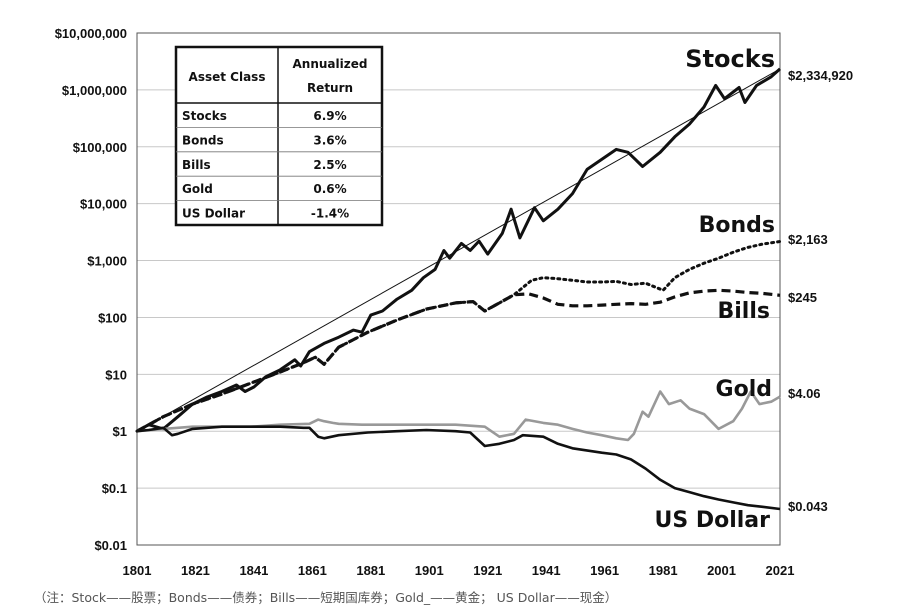 The image size is (915, 610). Describe the element at coordinates (253, 570) in the screenshot. I see `x-tick-label: 1841` at that location.